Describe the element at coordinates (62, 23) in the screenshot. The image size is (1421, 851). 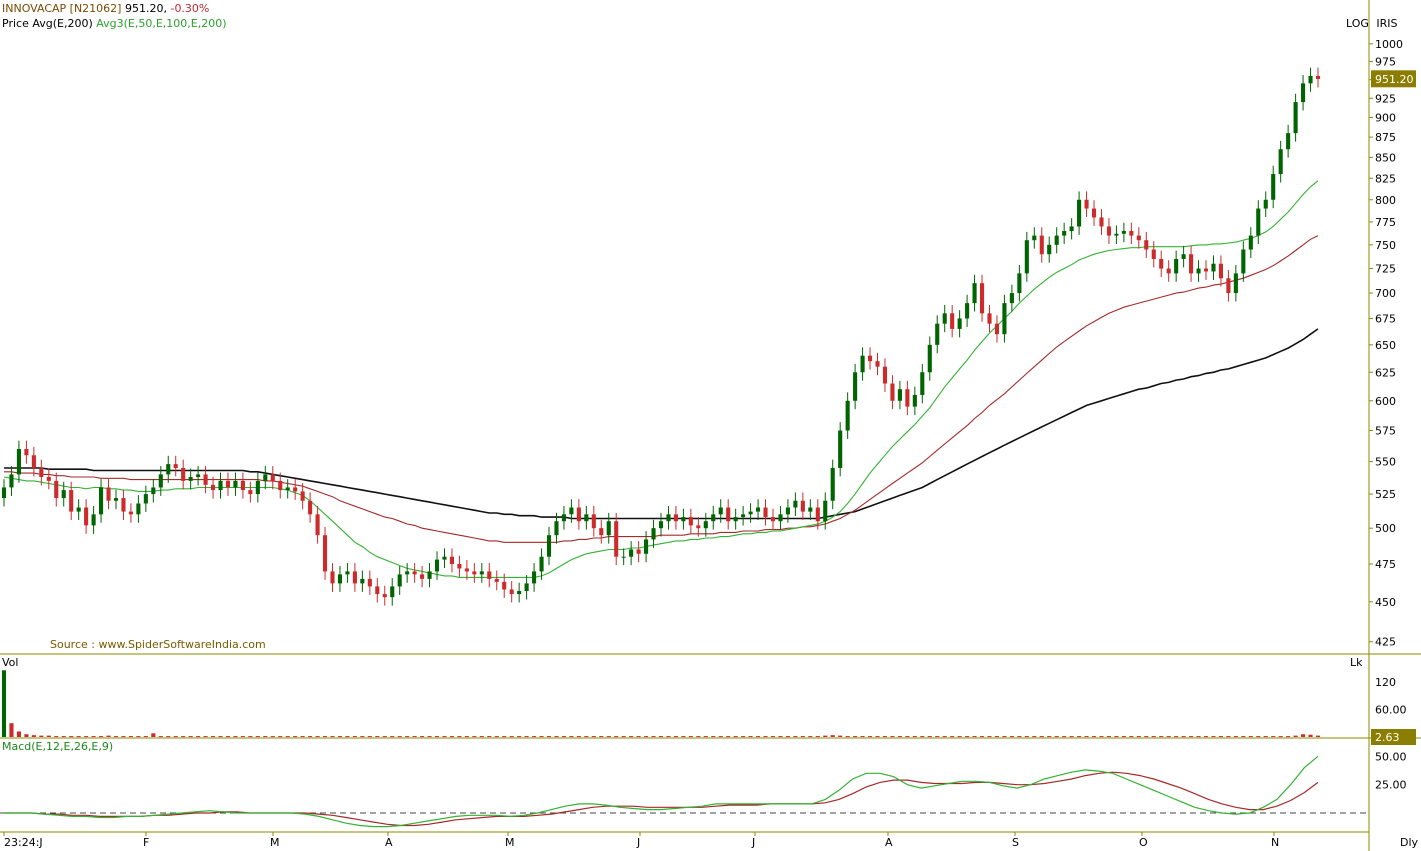
I see `legend-avg: Avg(E,200)` at that location.